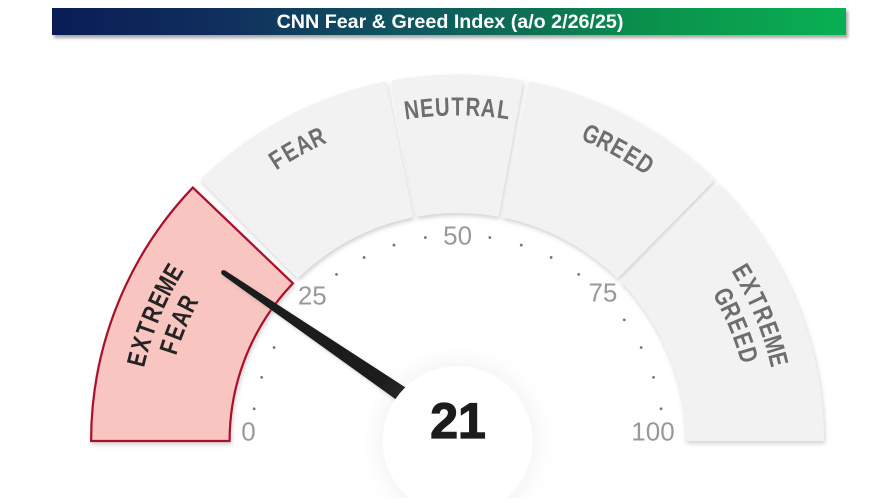 Image resolution: width=883 pixels, height=503 pixels. What do you see at coordinates (248, 432) in the screenshot?
I see `svg-text: 0` at bounding box center [248, 432].